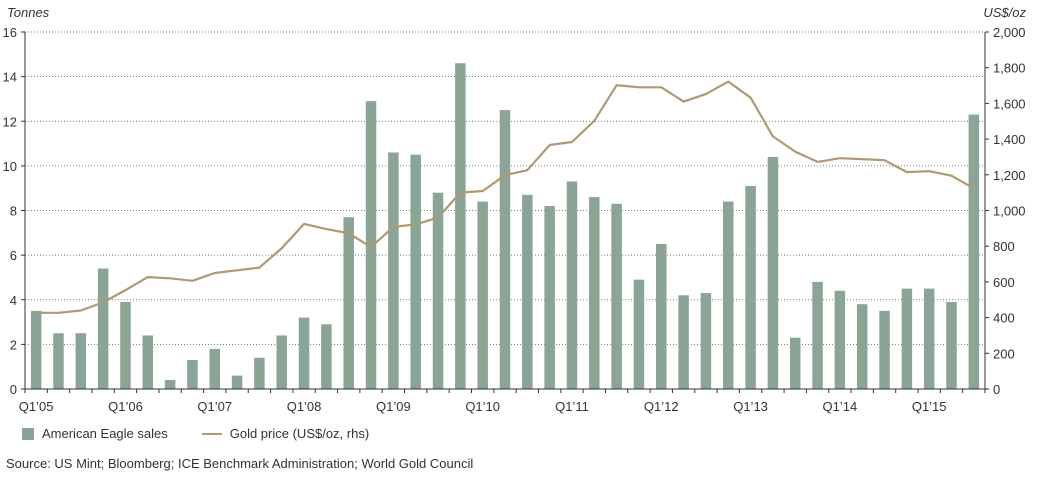 The height and width of the screenshot is (477, 1040). I want to click on legend-line-label: Gold price (US$/oz, rhs), so click(299, 433).